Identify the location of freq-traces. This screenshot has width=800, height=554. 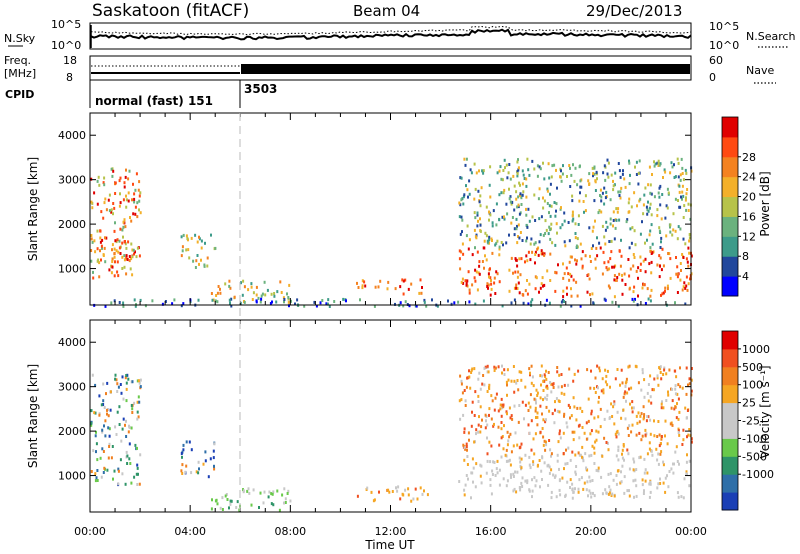
(390, 69).